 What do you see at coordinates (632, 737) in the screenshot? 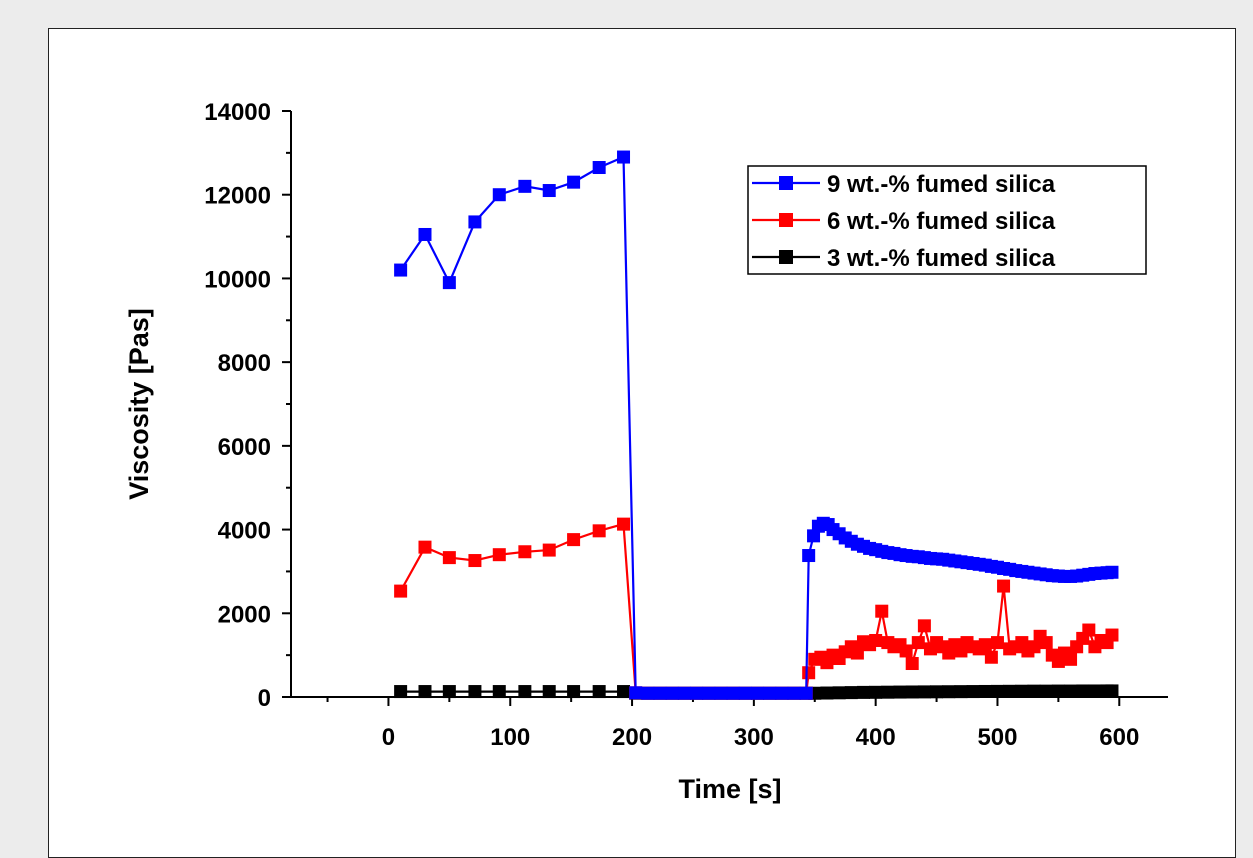
I see `x-tick-label: 200` at bounding box center [632, 737].